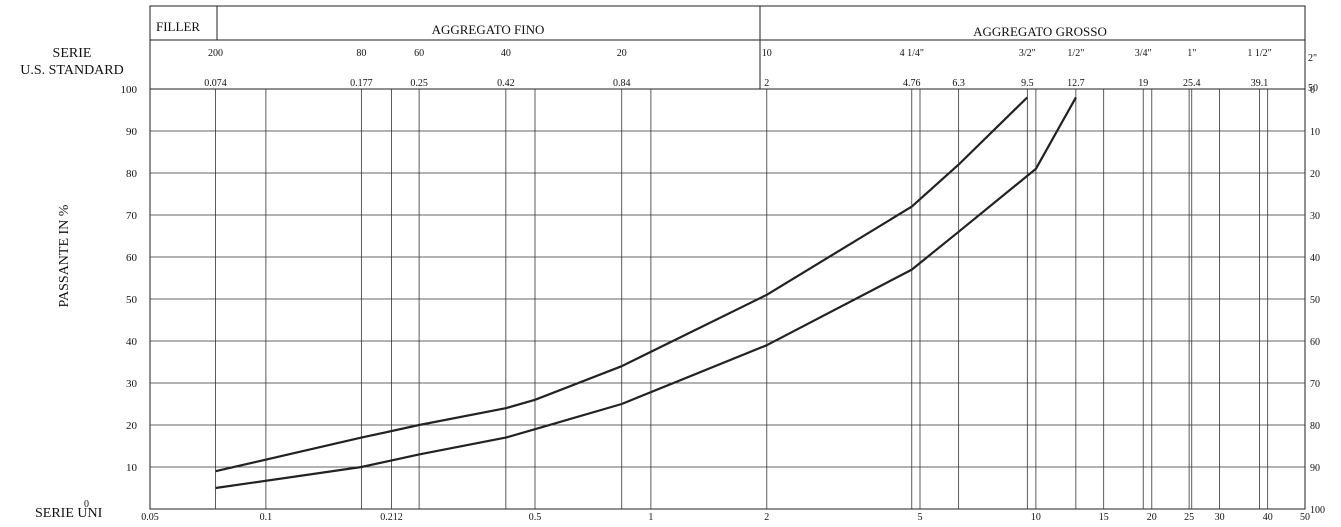 The width and height of the screenshot is (1341, 527). What do you see at coordinates (419, 83) in the screenshot?
I see `sieve-mm-label: 0.25` at bounding box center [419, 83].